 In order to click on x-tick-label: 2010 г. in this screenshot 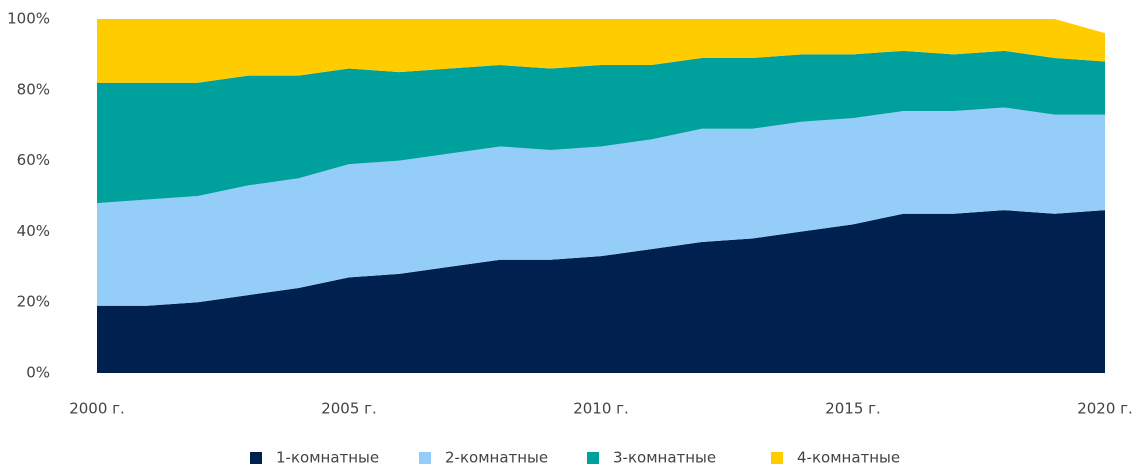, I will do `click(601, 409)`.